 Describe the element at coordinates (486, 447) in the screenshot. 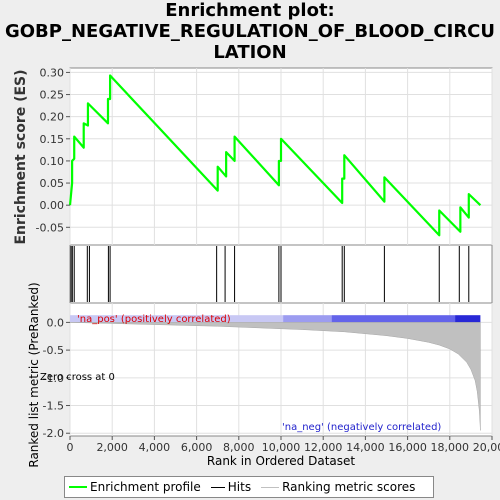

I see `x-tick-label: 20,000` at that location.